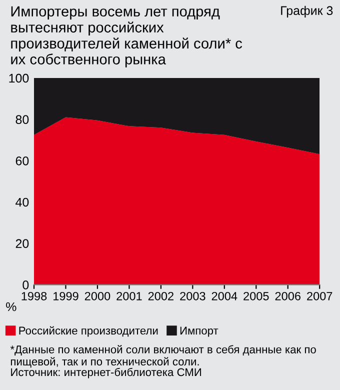 Image resolution: width=340 pixels, height=390 pixels. What do you see at coordinates (97, 296) in the screenshot?
I see `x-tick-label: 2000` at bounding box center [97, 296].